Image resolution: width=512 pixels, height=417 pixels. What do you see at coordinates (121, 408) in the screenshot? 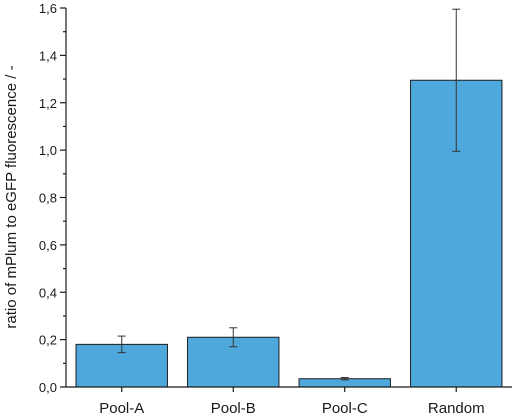
I see `x-tick-label: Pool-A` at bounding box center [121, 408].